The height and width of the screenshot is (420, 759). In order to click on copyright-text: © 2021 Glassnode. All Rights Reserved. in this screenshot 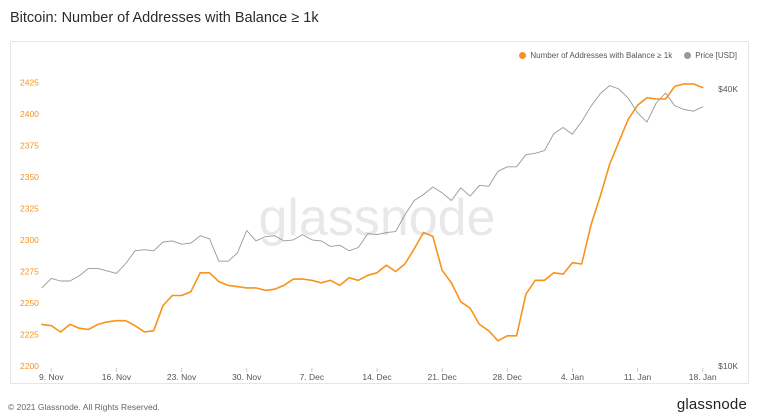, I will do `click(84, 407)`.